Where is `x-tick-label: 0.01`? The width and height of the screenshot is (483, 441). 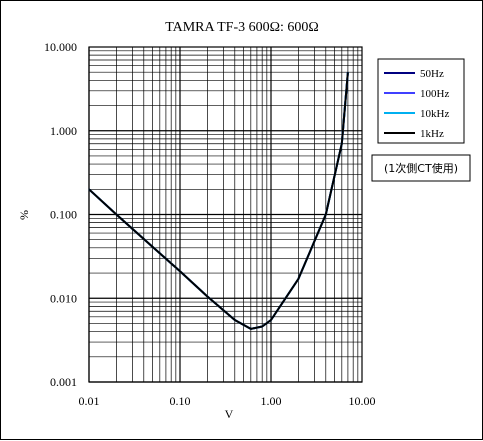 x-tick-label: 0.01 is located at coordinates (89, 401).